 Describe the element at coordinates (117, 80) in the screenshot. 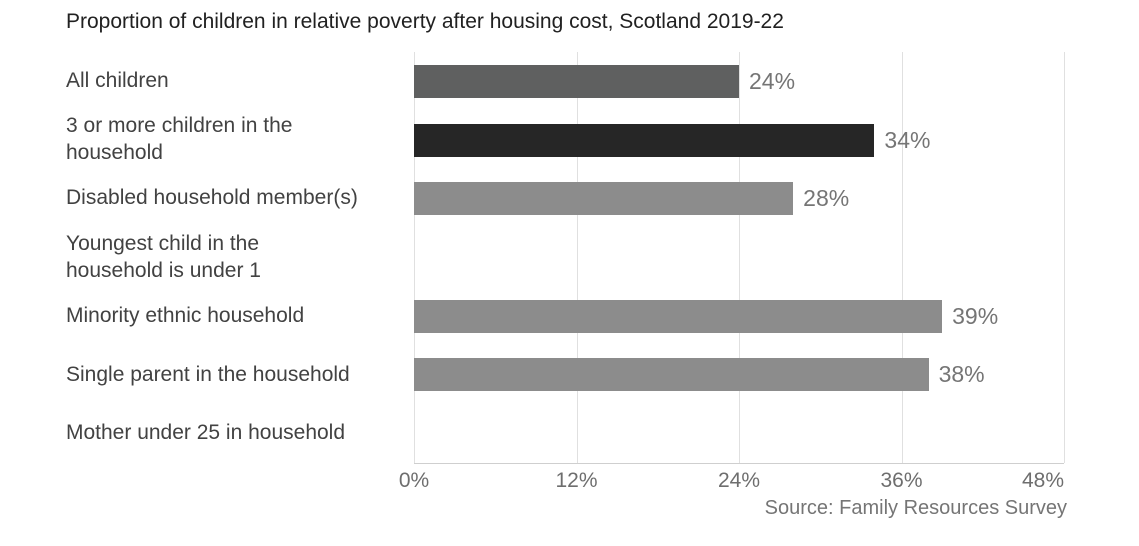

I see `category-label: All children` at that location.